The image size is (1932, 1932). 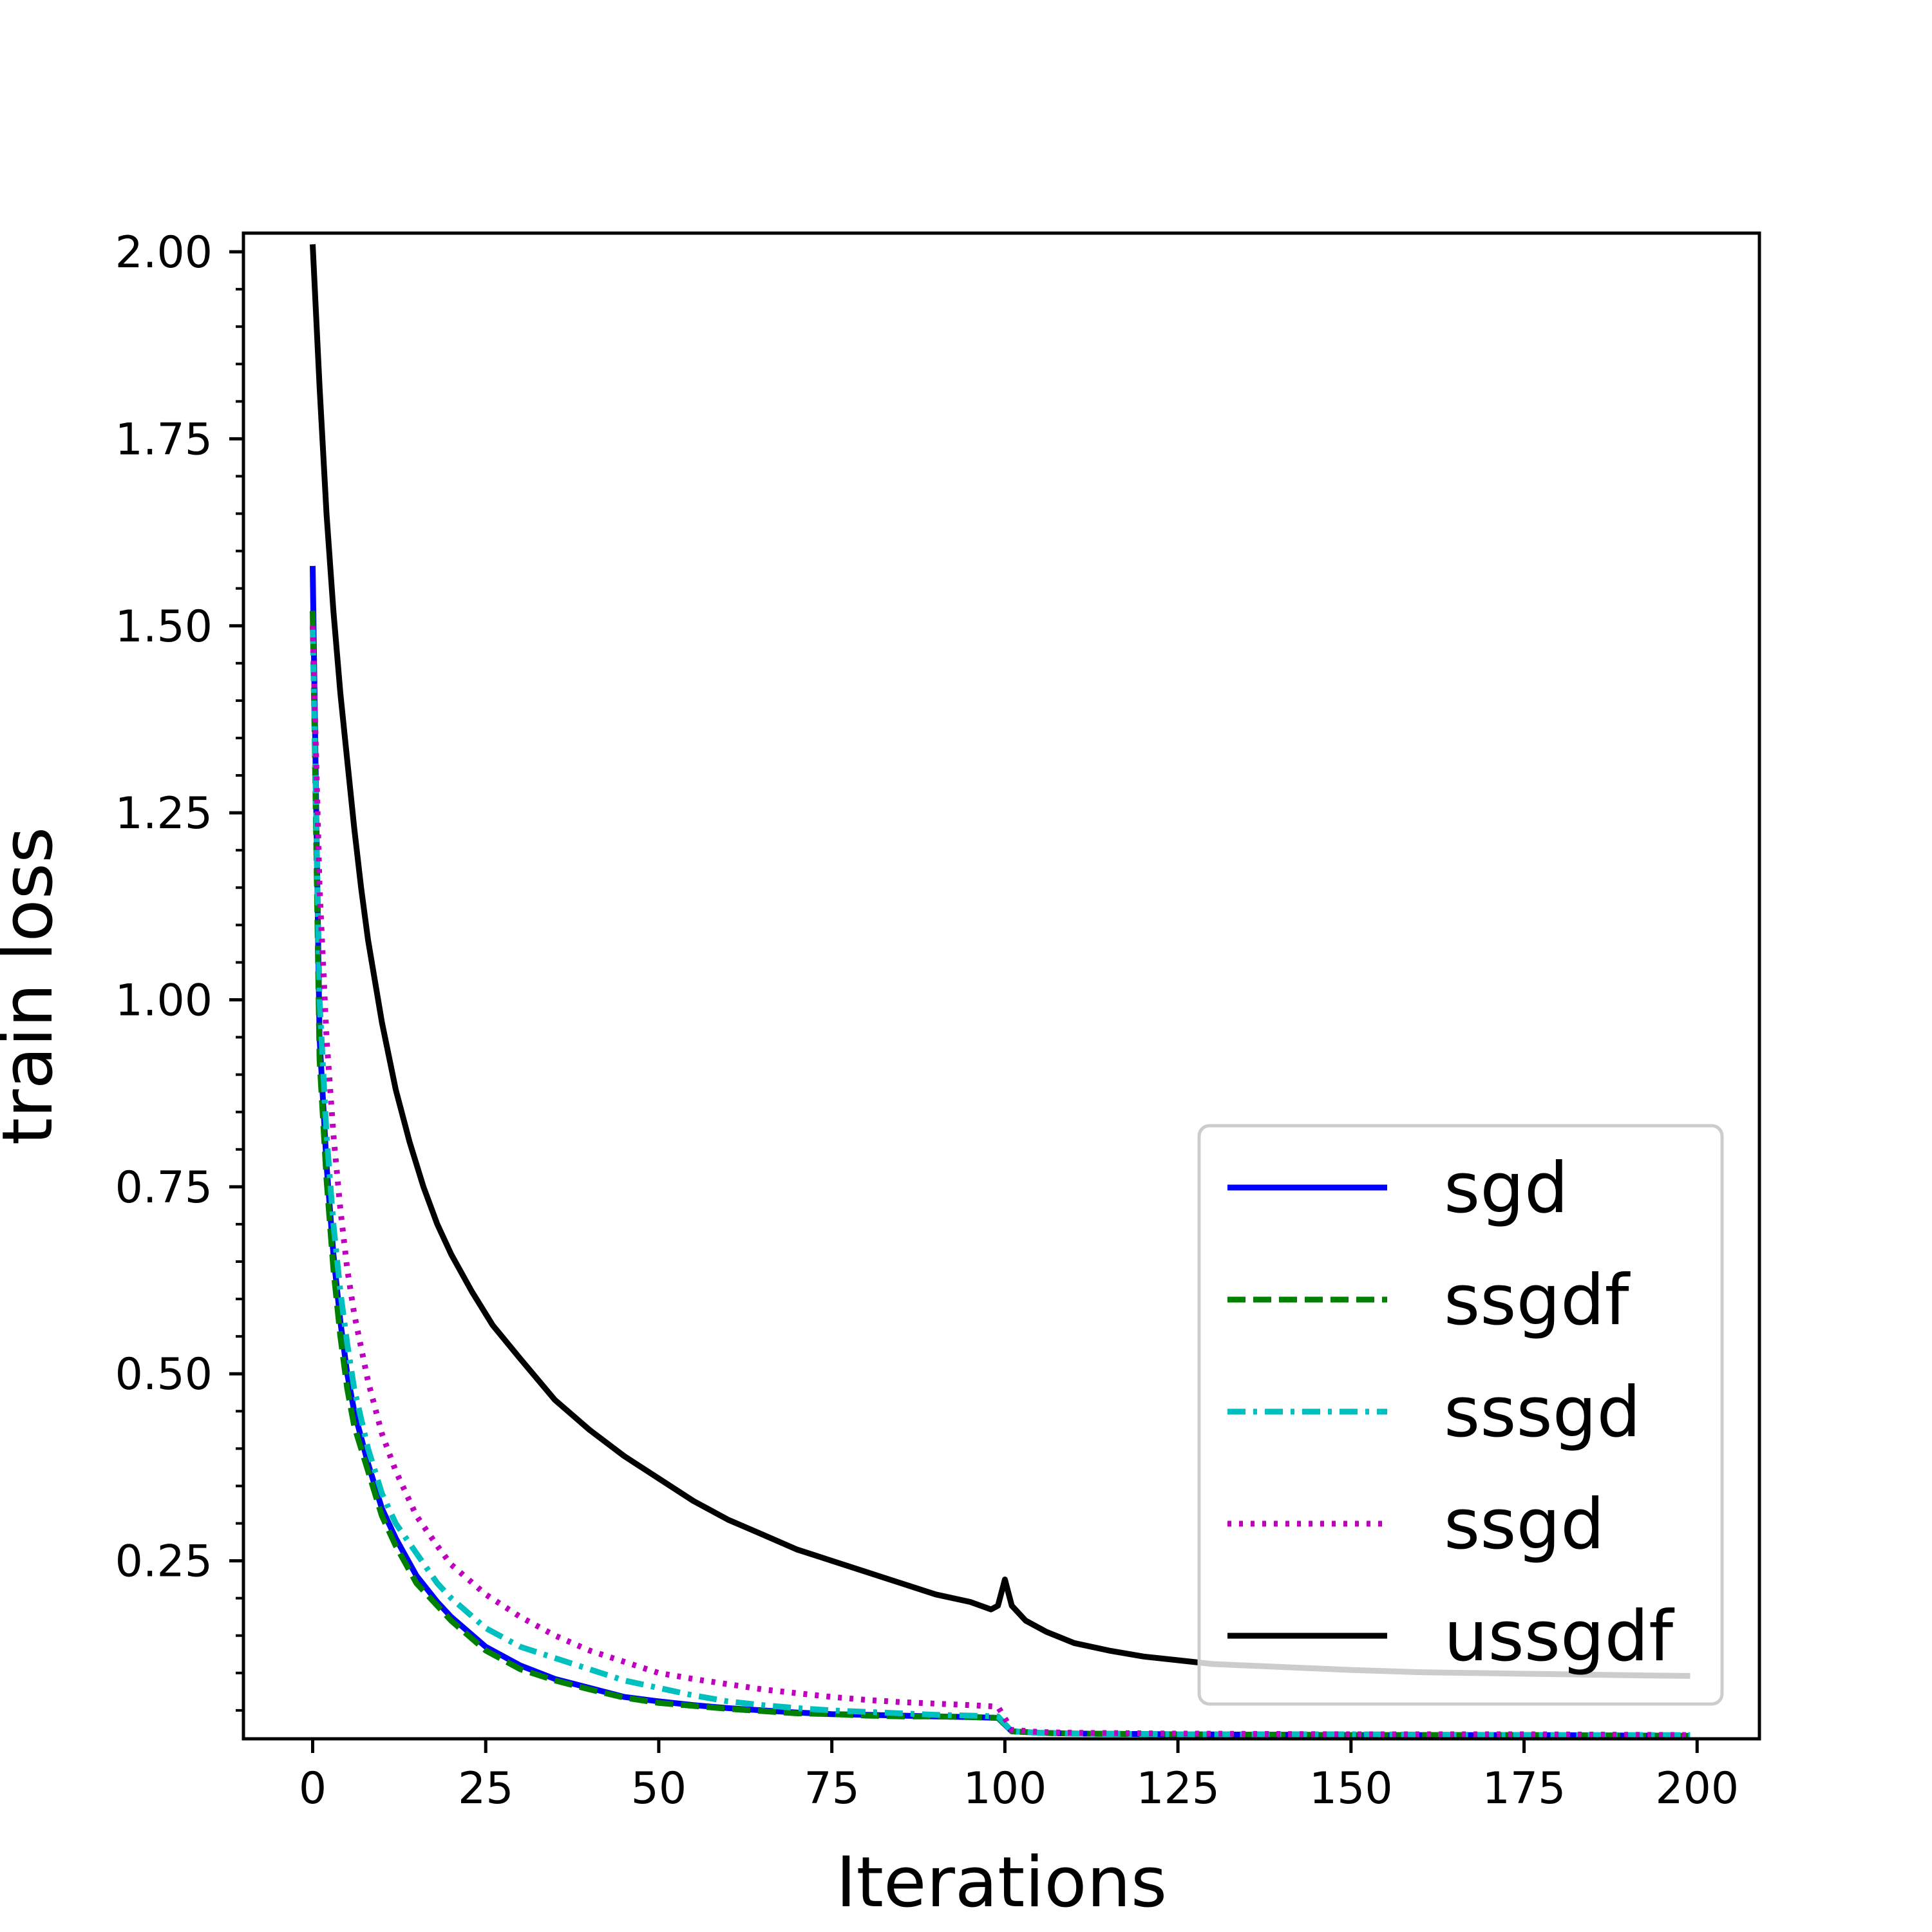 What do you see at coordinates (1524, 1789) in the screenshot?
I see `x-tick-label: 175` at bounding box center [1524, 1789].